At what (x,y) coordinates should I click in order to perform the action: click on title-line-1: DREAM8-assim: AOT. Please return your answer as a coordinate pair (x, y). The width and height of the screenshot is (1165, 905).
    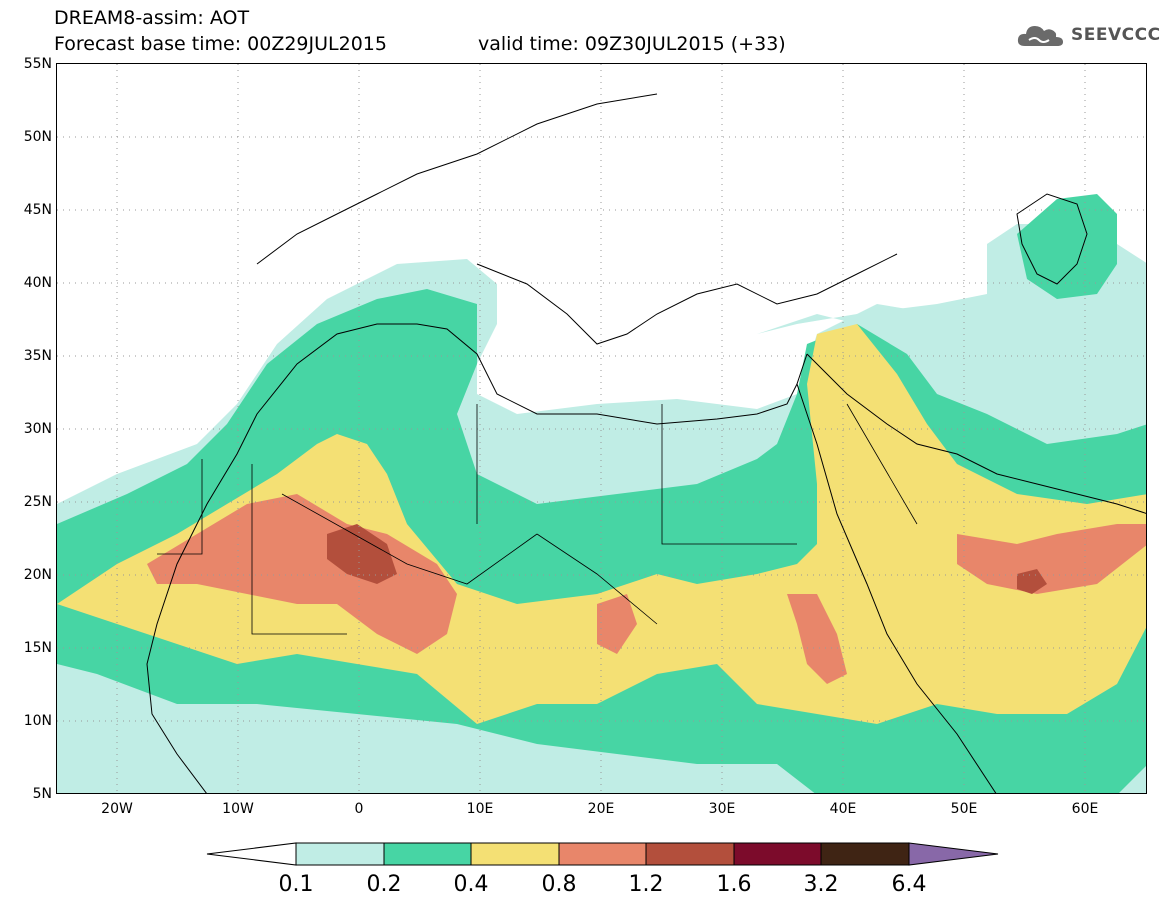
    Looking at the image, I should click on (152, 18).